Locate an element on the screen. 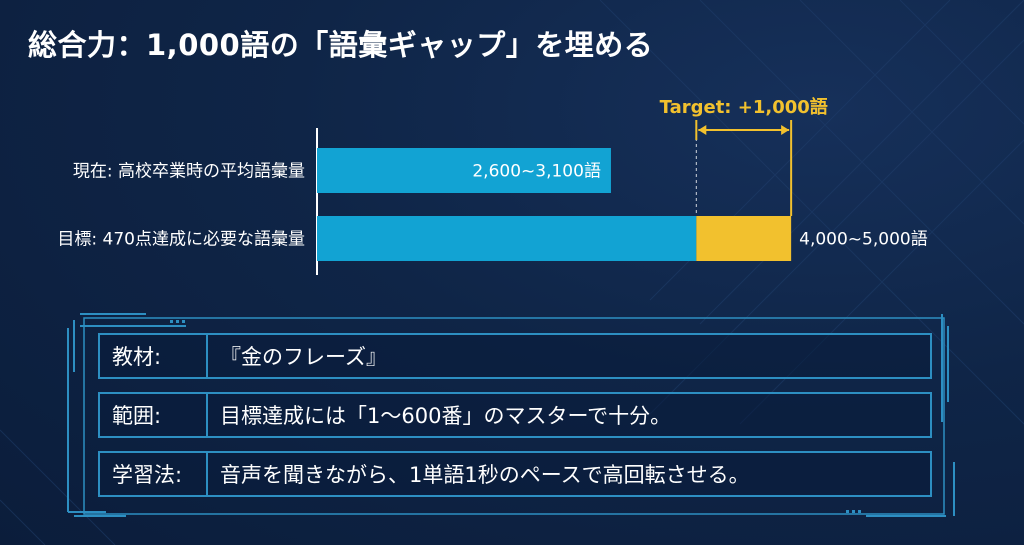 This screenshot has width=1024, height=545. info-row-key: 教材: is located at coordinates (154, 356).